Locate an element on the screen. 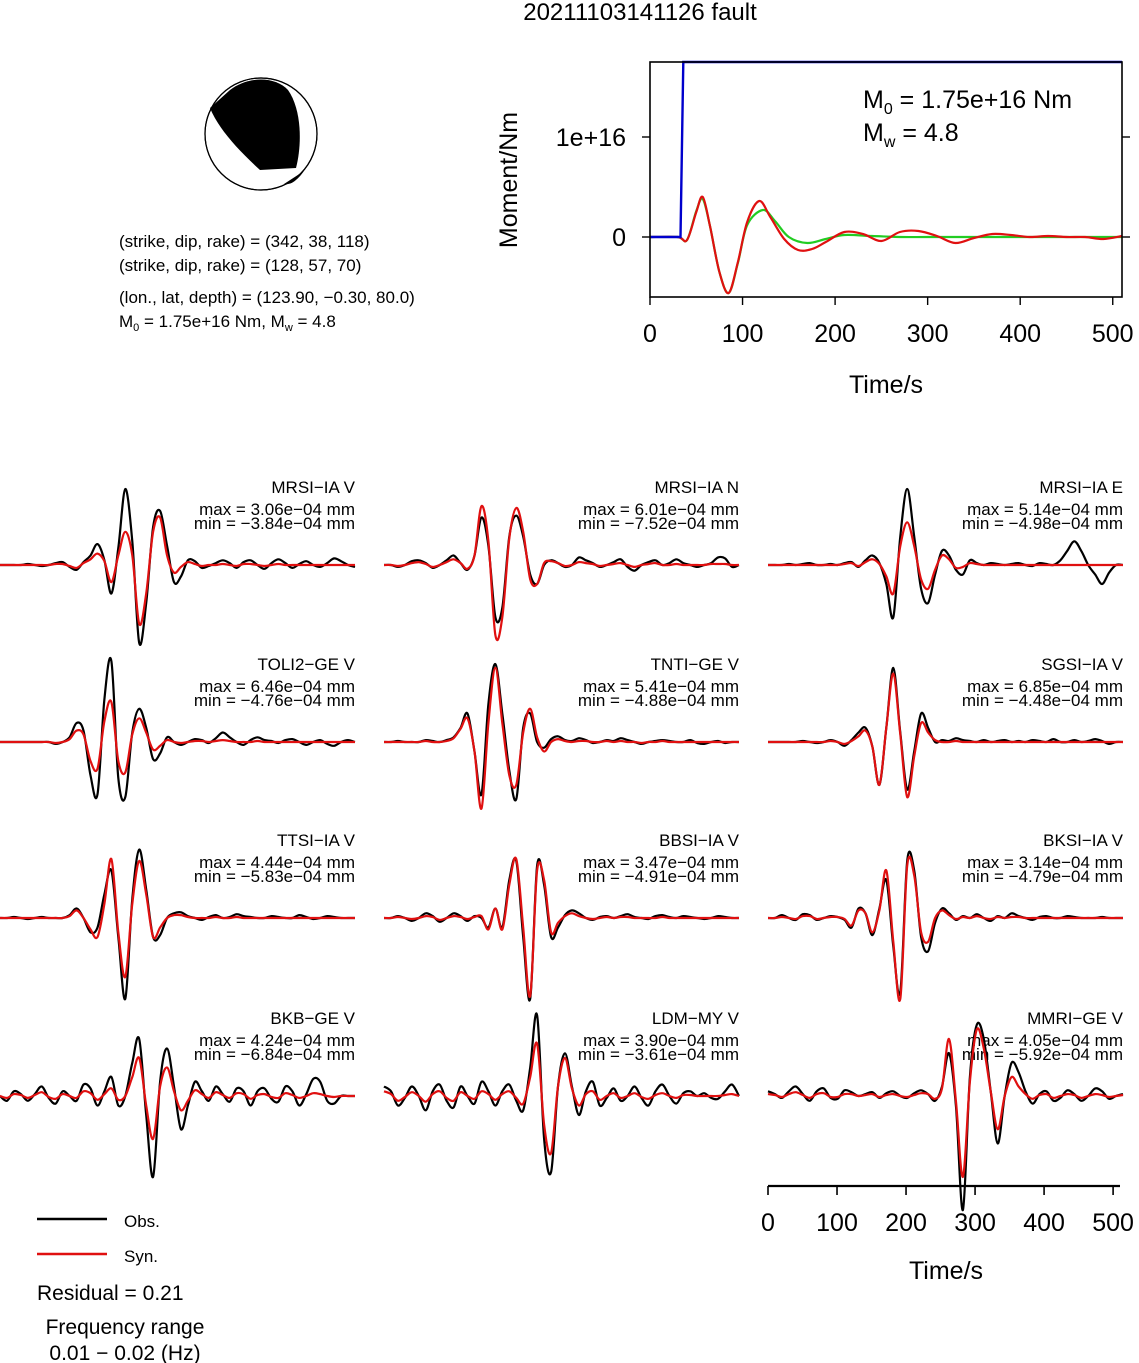 Image resolution: width=1139 pixels, height=1363 pixels. amplitude-min: min = −4.98e−04 mm is located at coordinates (1042, 523).